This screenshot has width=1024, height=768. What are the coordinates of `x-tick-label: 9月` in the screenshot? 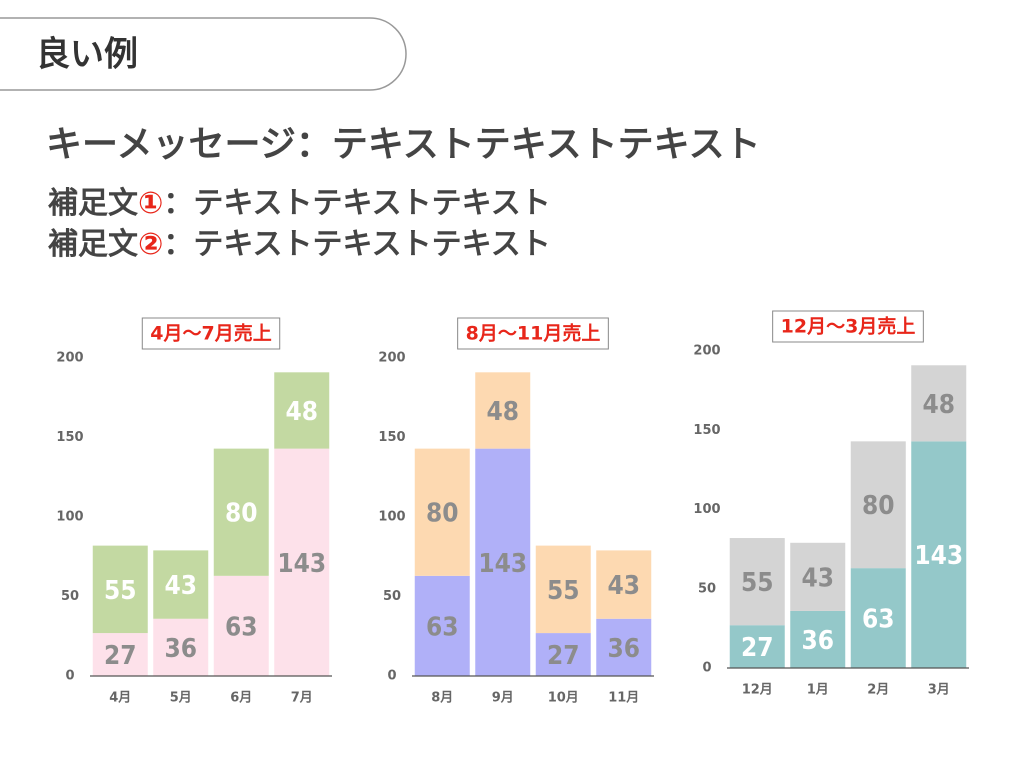 It's located at (503, 698).